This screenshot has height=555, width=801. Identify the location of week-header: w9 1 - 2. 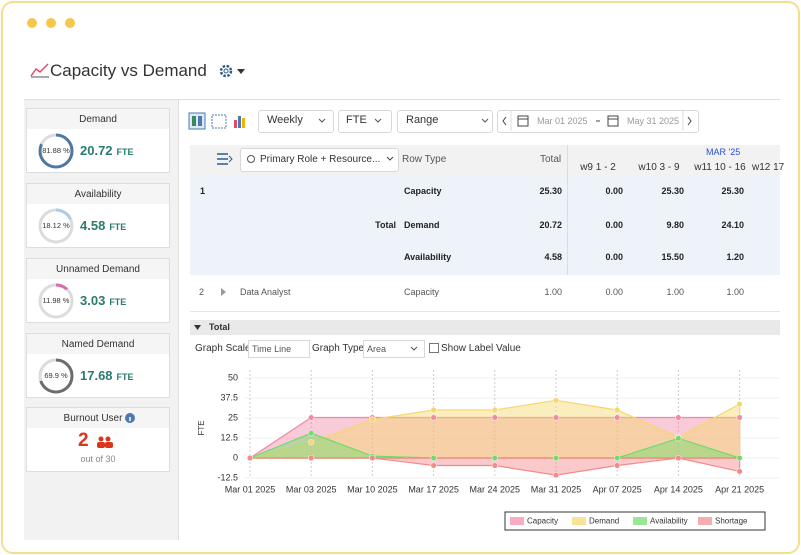
(598, 167).